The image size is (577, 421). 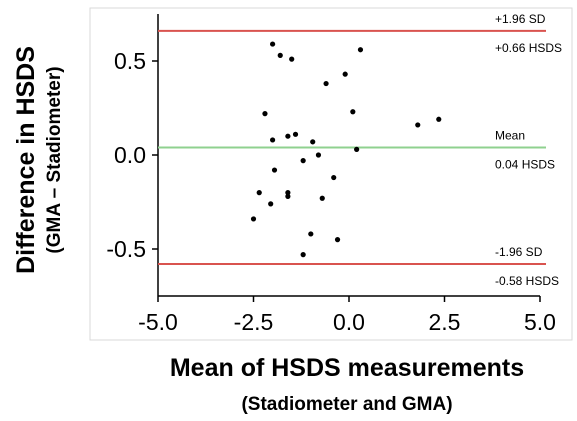 I want to click on reference-line-value: -0.58 HSDS, so click(x=527, y=281).